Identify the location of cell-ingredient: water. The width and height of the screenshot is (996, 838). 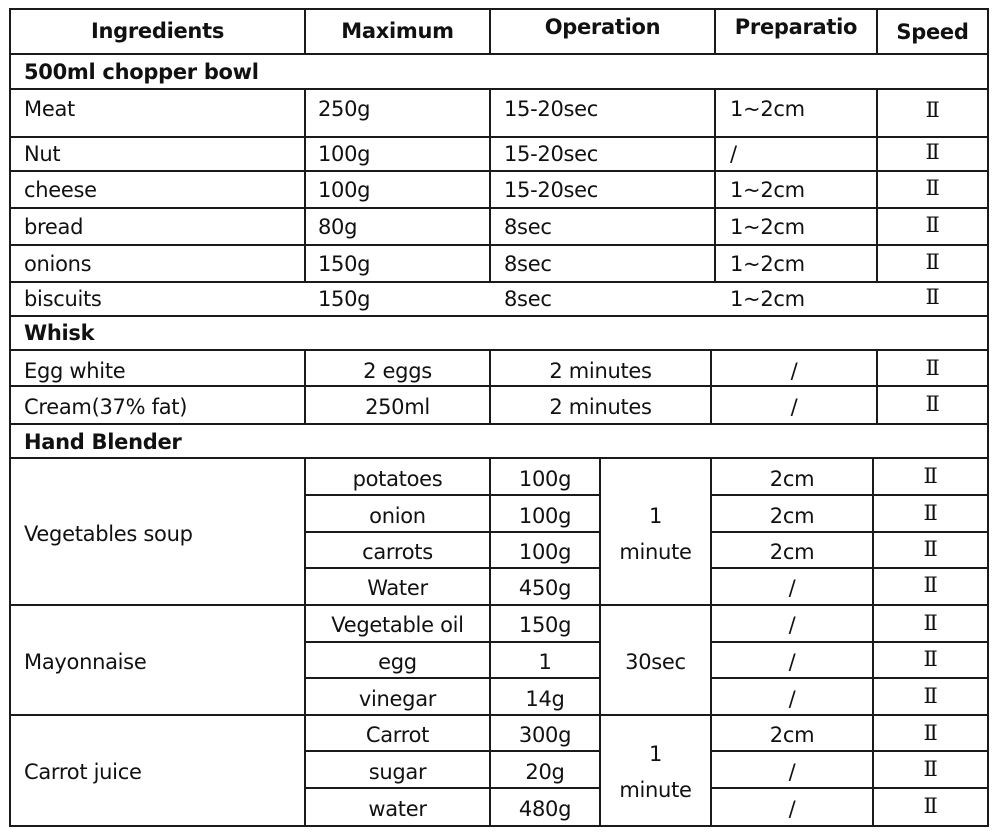
(397, 809).